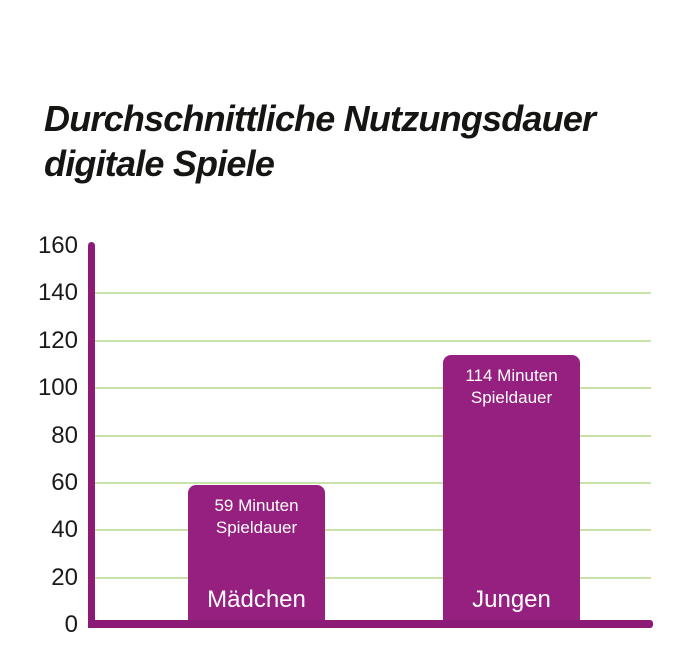  Describe the element at coordinates (320, 118) in the screenshot. I see `chart-title-line-1: Durchschnittliche Nutzungsdauer` at that location.